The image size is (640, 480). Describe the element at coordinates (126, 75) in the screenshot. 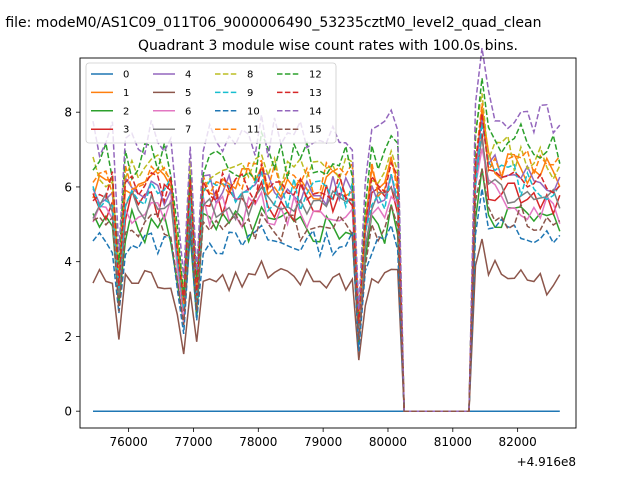

I see `legend-label-0: 0` at that location.